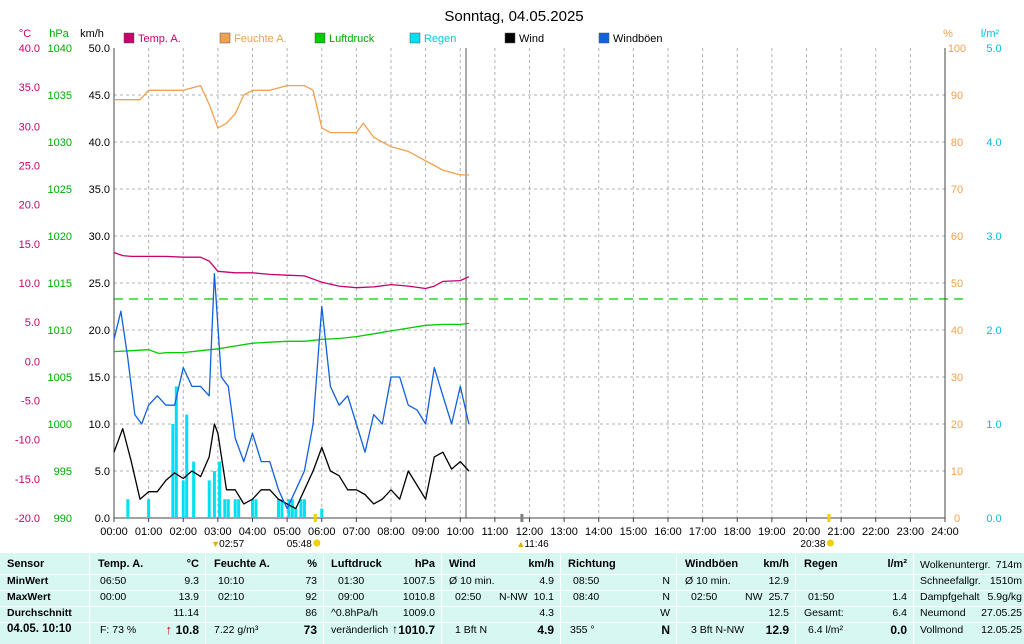 The height and width of the screenshot is (644, 1024). I want to click on rain-tick-label: 1.0, so click(993, 425).